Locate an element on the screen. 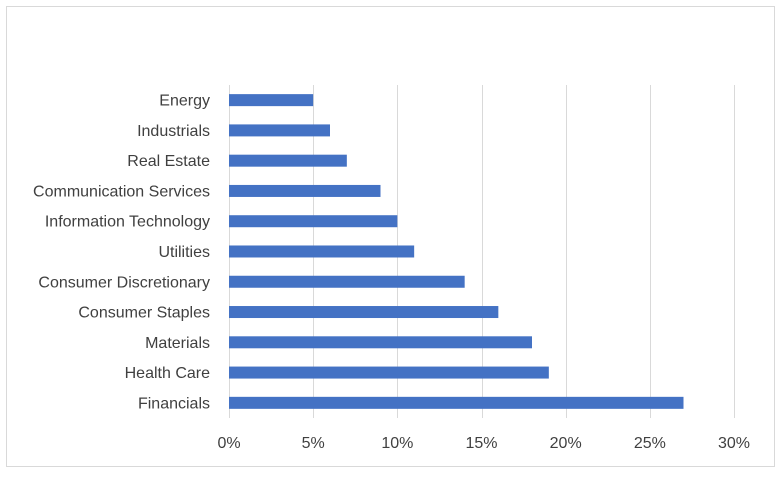 Image resolution: width=782 pixels, height=479 pixels. y-category-label: Energy is located at coordinates (184, 101).